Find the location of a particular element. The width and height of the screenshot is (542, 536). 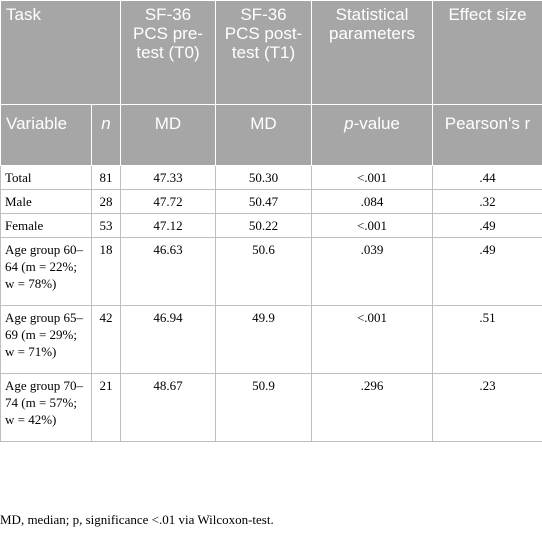

header-post-test: SF-36 PCS post-test (T1) is located at coordinates (263, 52).